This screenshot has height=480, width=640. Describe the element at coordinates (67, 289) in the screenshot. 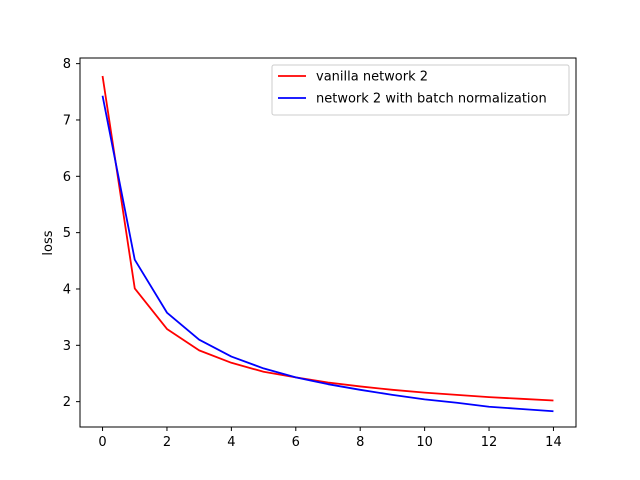

I see `y-tick-label: 4` at that location.